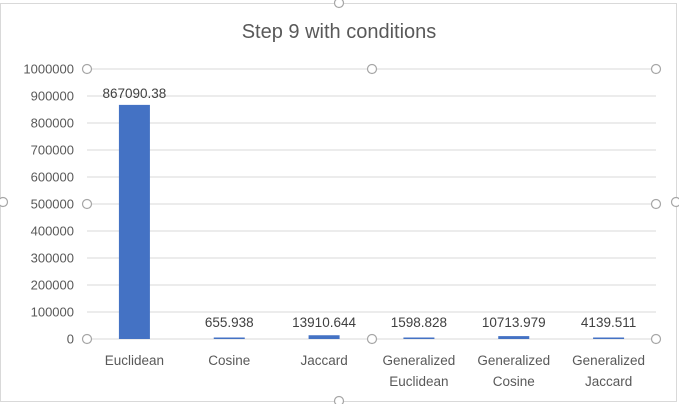 The image size is (679, 404). What do you see at coordinates (52, 204) in the screenshot?
I see `y-tick-label: 500000` at bounding box center [52, 204].